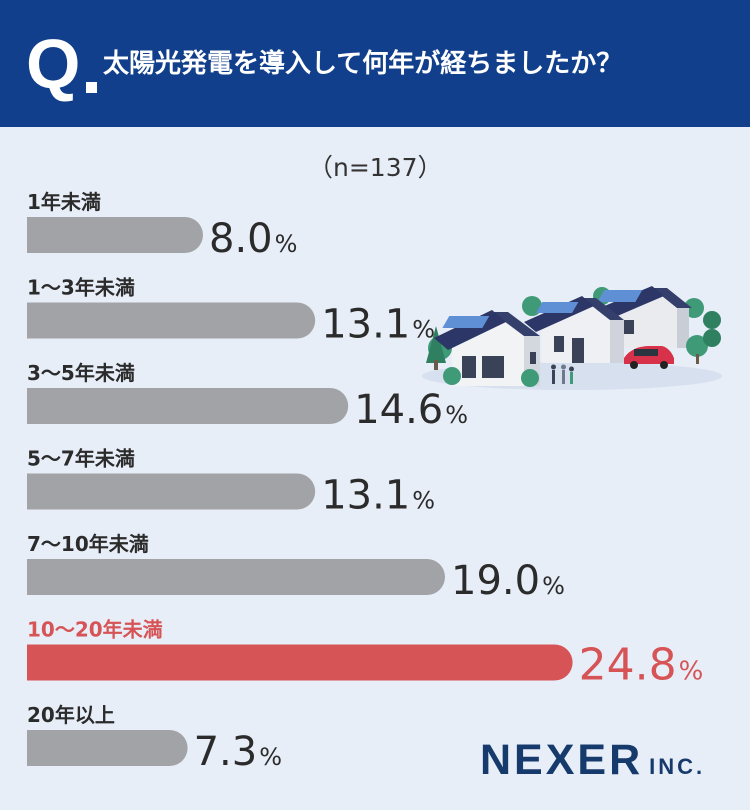  I want to click on nexer-logo: NEXER INC., so click(592, 761).